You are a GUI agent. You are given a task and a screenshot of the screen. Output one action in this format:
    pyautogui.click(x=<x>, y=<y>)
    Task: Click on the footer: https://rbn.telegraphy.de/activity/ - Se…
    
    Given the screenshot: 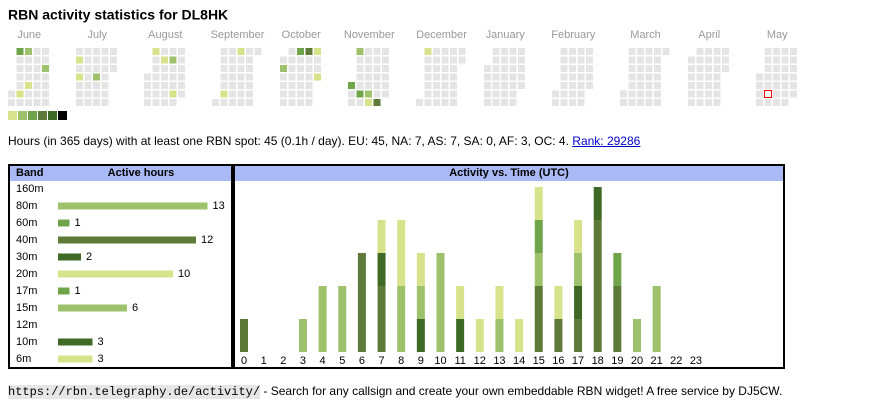 What is the action you would take?
    pyautogui.click(x=395, y=391)
    